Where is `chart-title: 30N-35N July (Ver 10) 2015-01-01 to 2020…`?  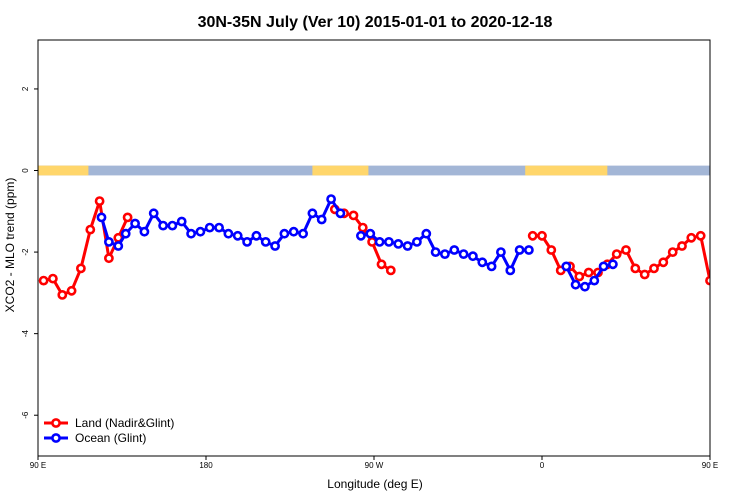 chart-title: 30N-35N July (Ver 10) 2015-01-01 to 2020… is located at coordinates (375, 22).